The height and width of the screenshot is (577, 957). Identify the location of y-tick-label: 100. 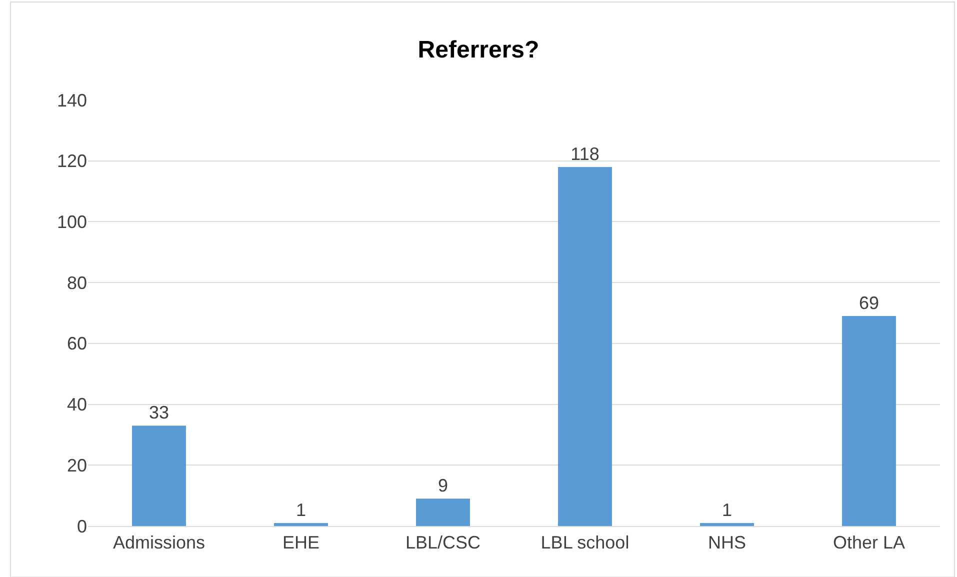
(71, 222).